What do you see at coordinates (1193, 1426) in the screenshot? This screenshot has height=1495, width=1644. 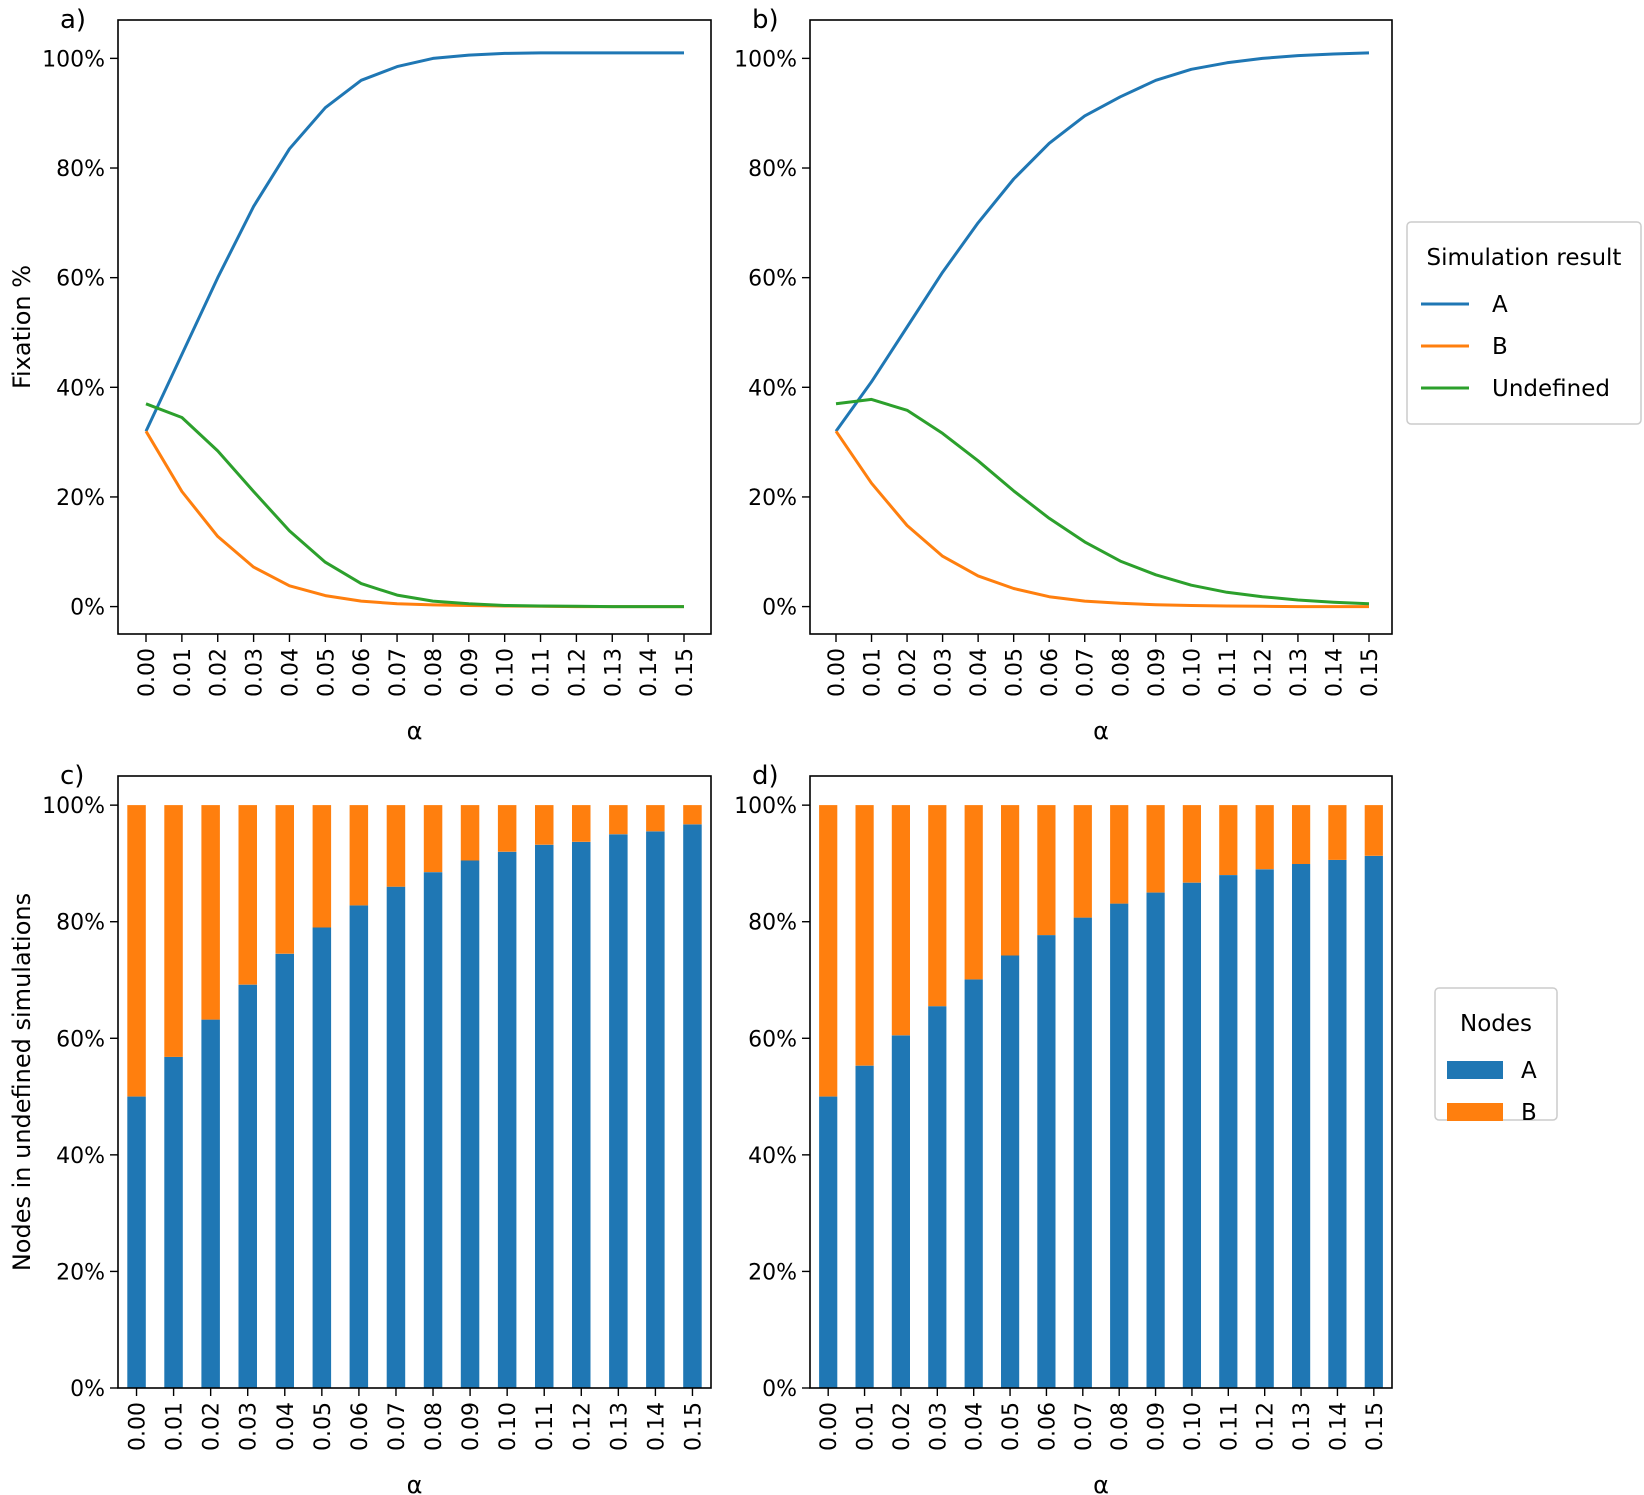 I see `x-tick-label: 0.10` at bounding box center [1193, 1426].